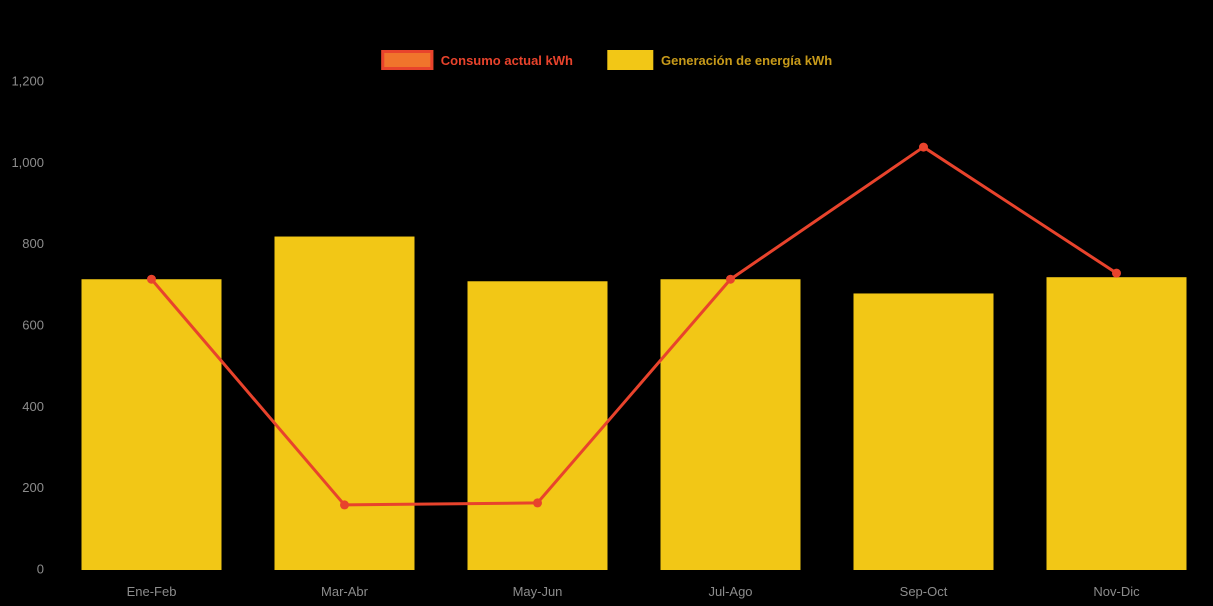  I want to click on legend-item-consumo: Consumo actual kWh, so click(476, 60).